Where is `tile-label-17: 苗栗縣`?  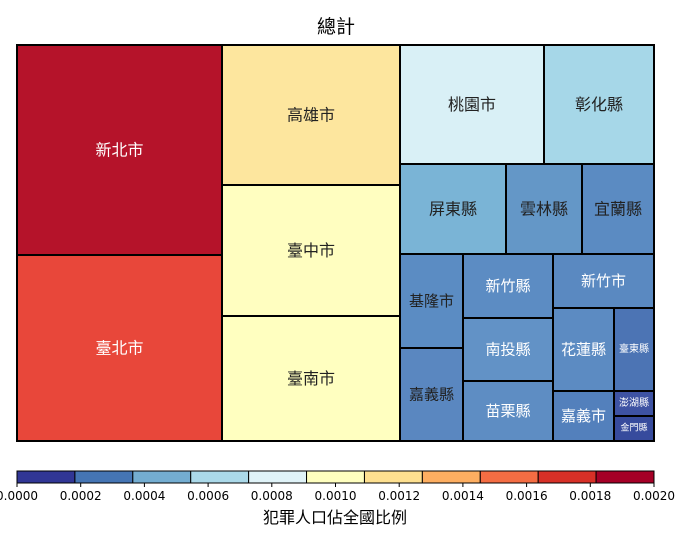 tile-label-17: 苗栗縣 is located at coordinates (507, 411).